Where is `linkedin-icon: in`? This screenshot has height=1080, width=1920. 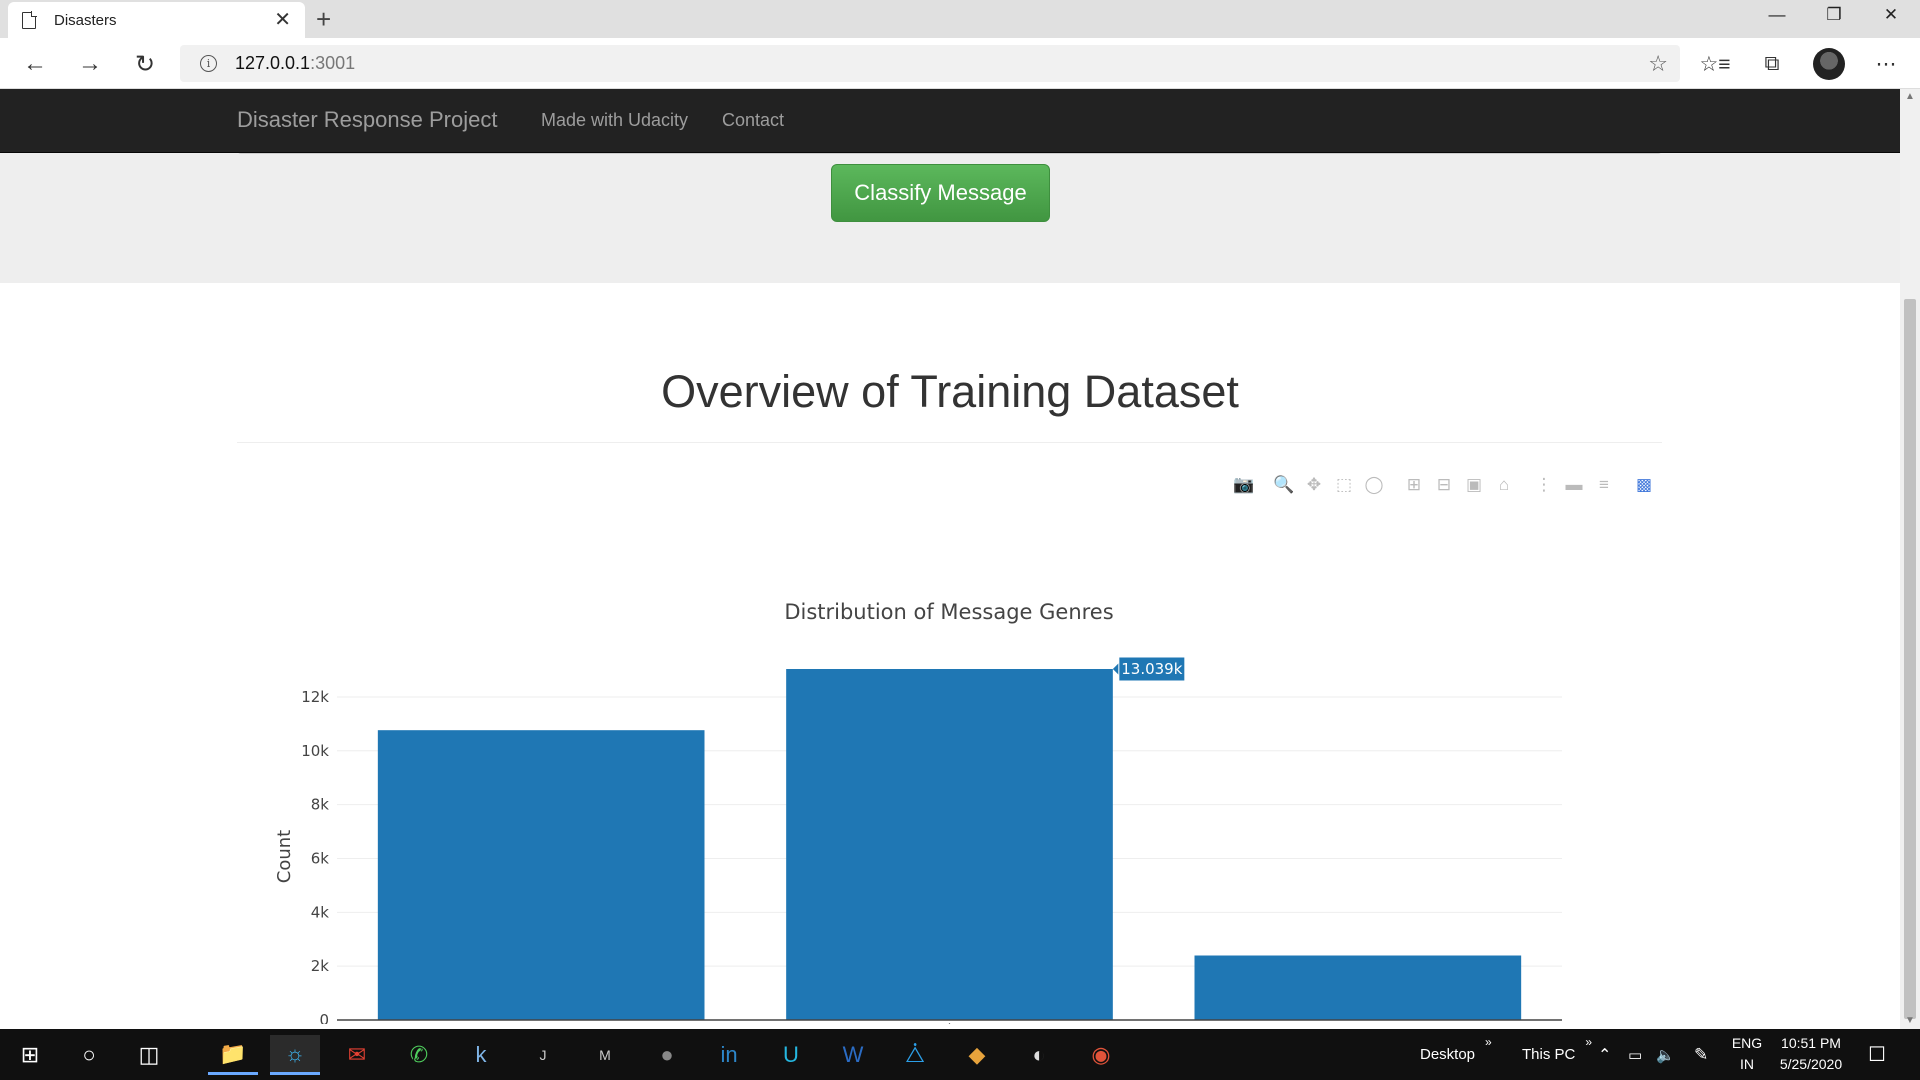 linkedin-icon: in is located at coordinates (729, 1054).